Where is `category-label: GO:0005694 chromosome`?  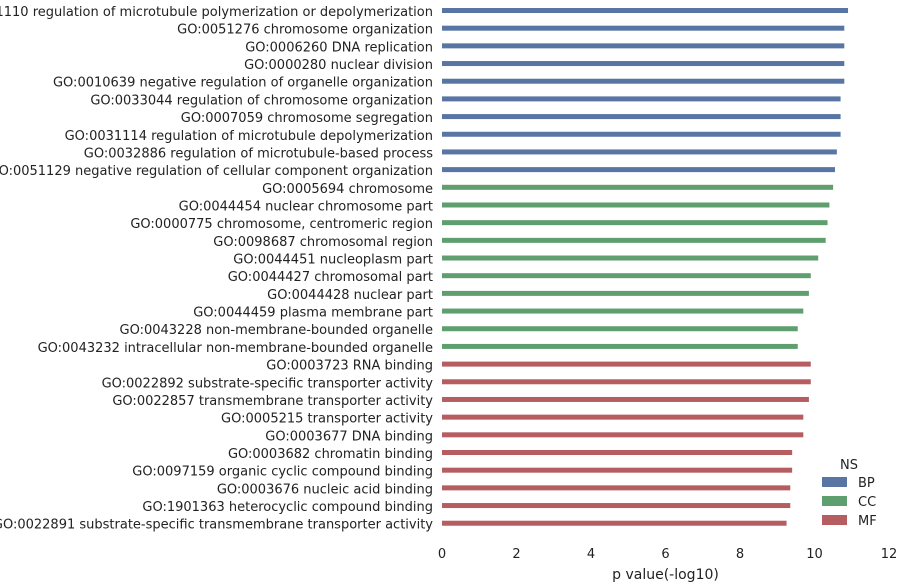
category-label: GO:0005694 chromosome is located at coordinates (347, 189).